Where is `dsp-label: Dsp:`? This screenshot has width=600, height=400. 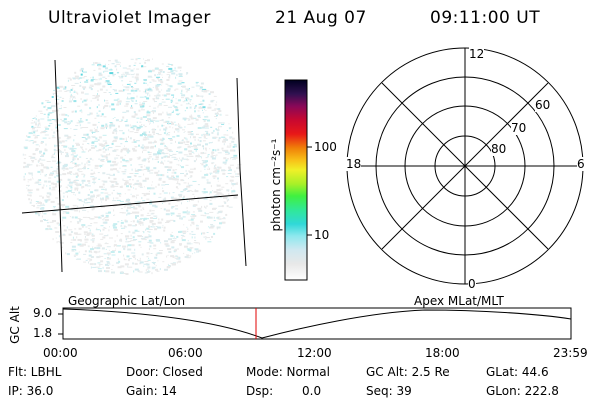
dsp-label: Dsp: is located at coordinates (260, 391).